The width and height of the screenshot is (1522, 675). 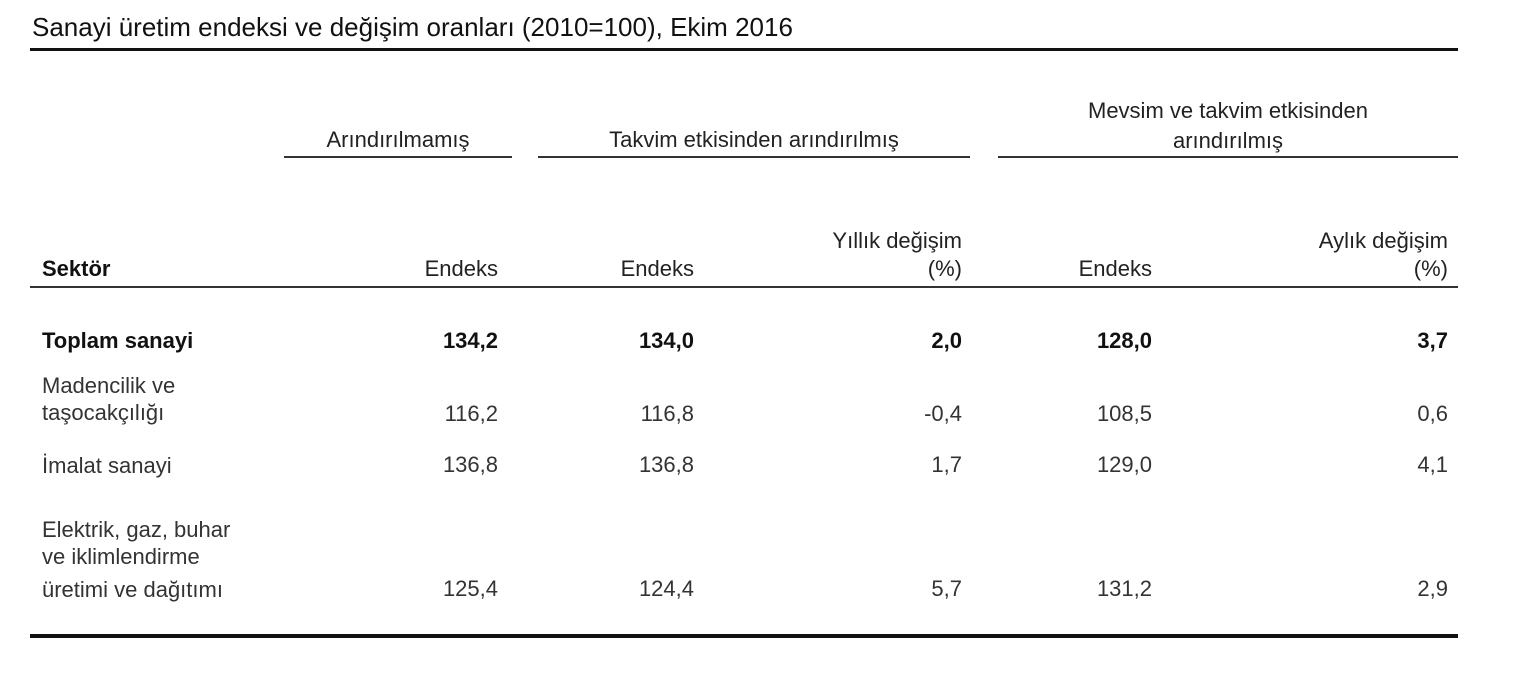 I want to click on cell-endeks-seasonal: 131,2, so click(x=1124, y=588).